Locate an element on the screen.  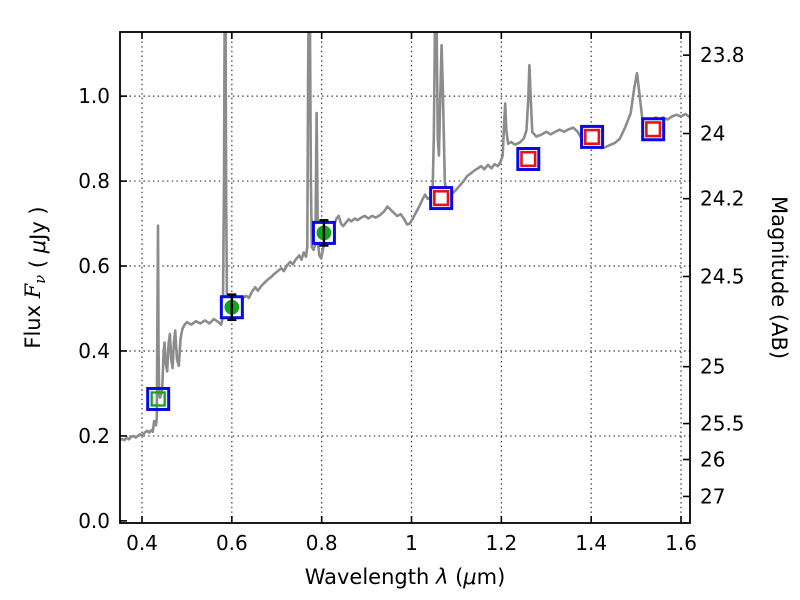
y2-tick-label-24.5: 24.5 is located at coordinates (722, 276).